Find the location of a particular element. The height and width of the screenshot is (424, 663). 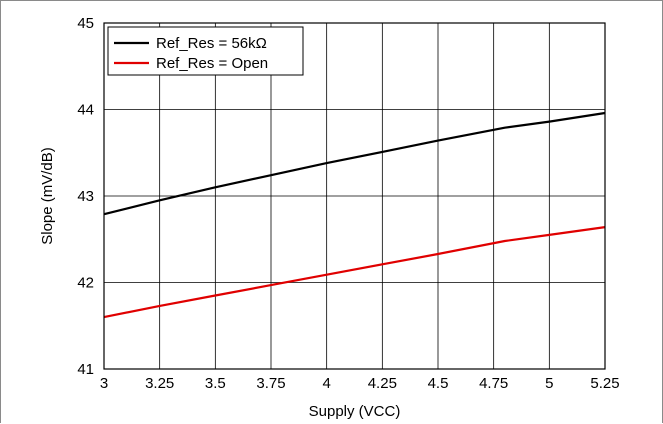

x-tick-labels: 3 3.25 3.5 3.75 4 4.25 4.5 4.75 5 5.25 is located at coordinates (360, 383).